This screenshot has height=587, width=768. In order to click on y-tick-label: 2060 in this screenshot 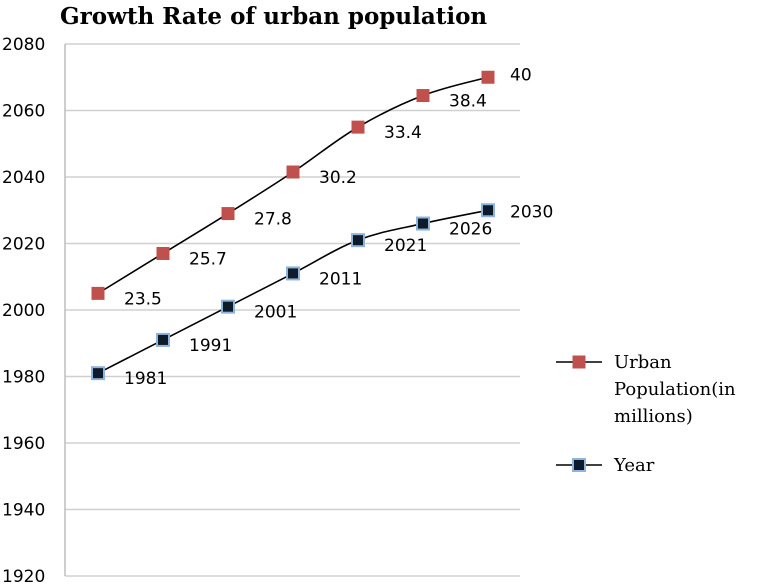, I will do `click(23, 112)`.